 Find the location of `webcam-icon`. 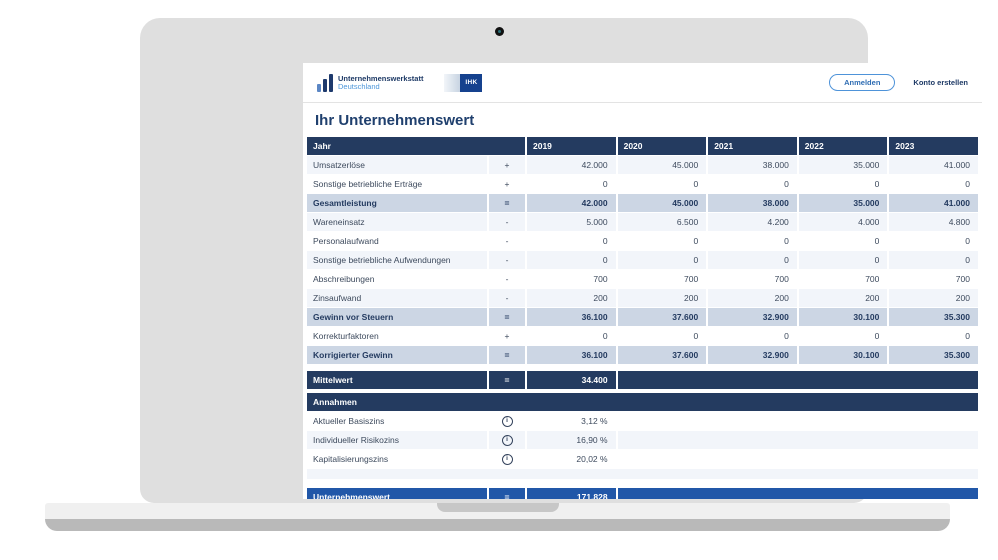

webcam-icon is located at coordinates (499, 31).